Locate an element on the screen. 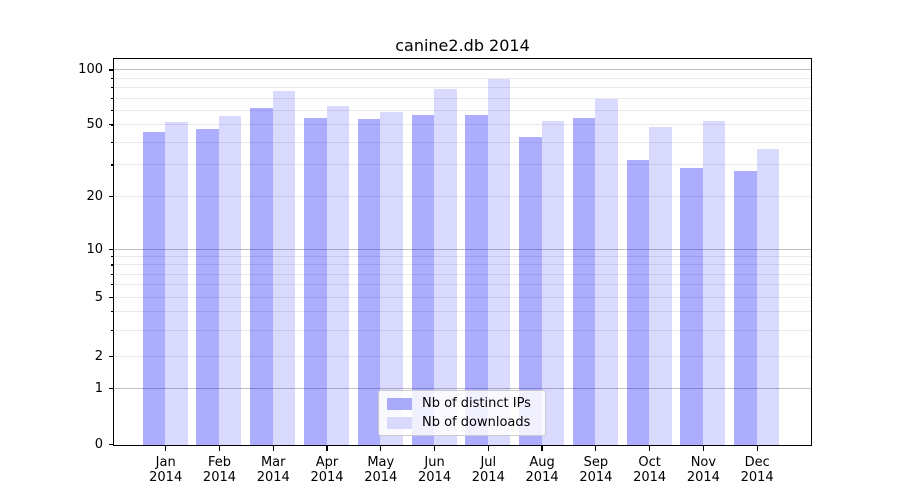 This screenshot has width=900, height=500. bar-nov-downloads is located at coordinates (714, 282).